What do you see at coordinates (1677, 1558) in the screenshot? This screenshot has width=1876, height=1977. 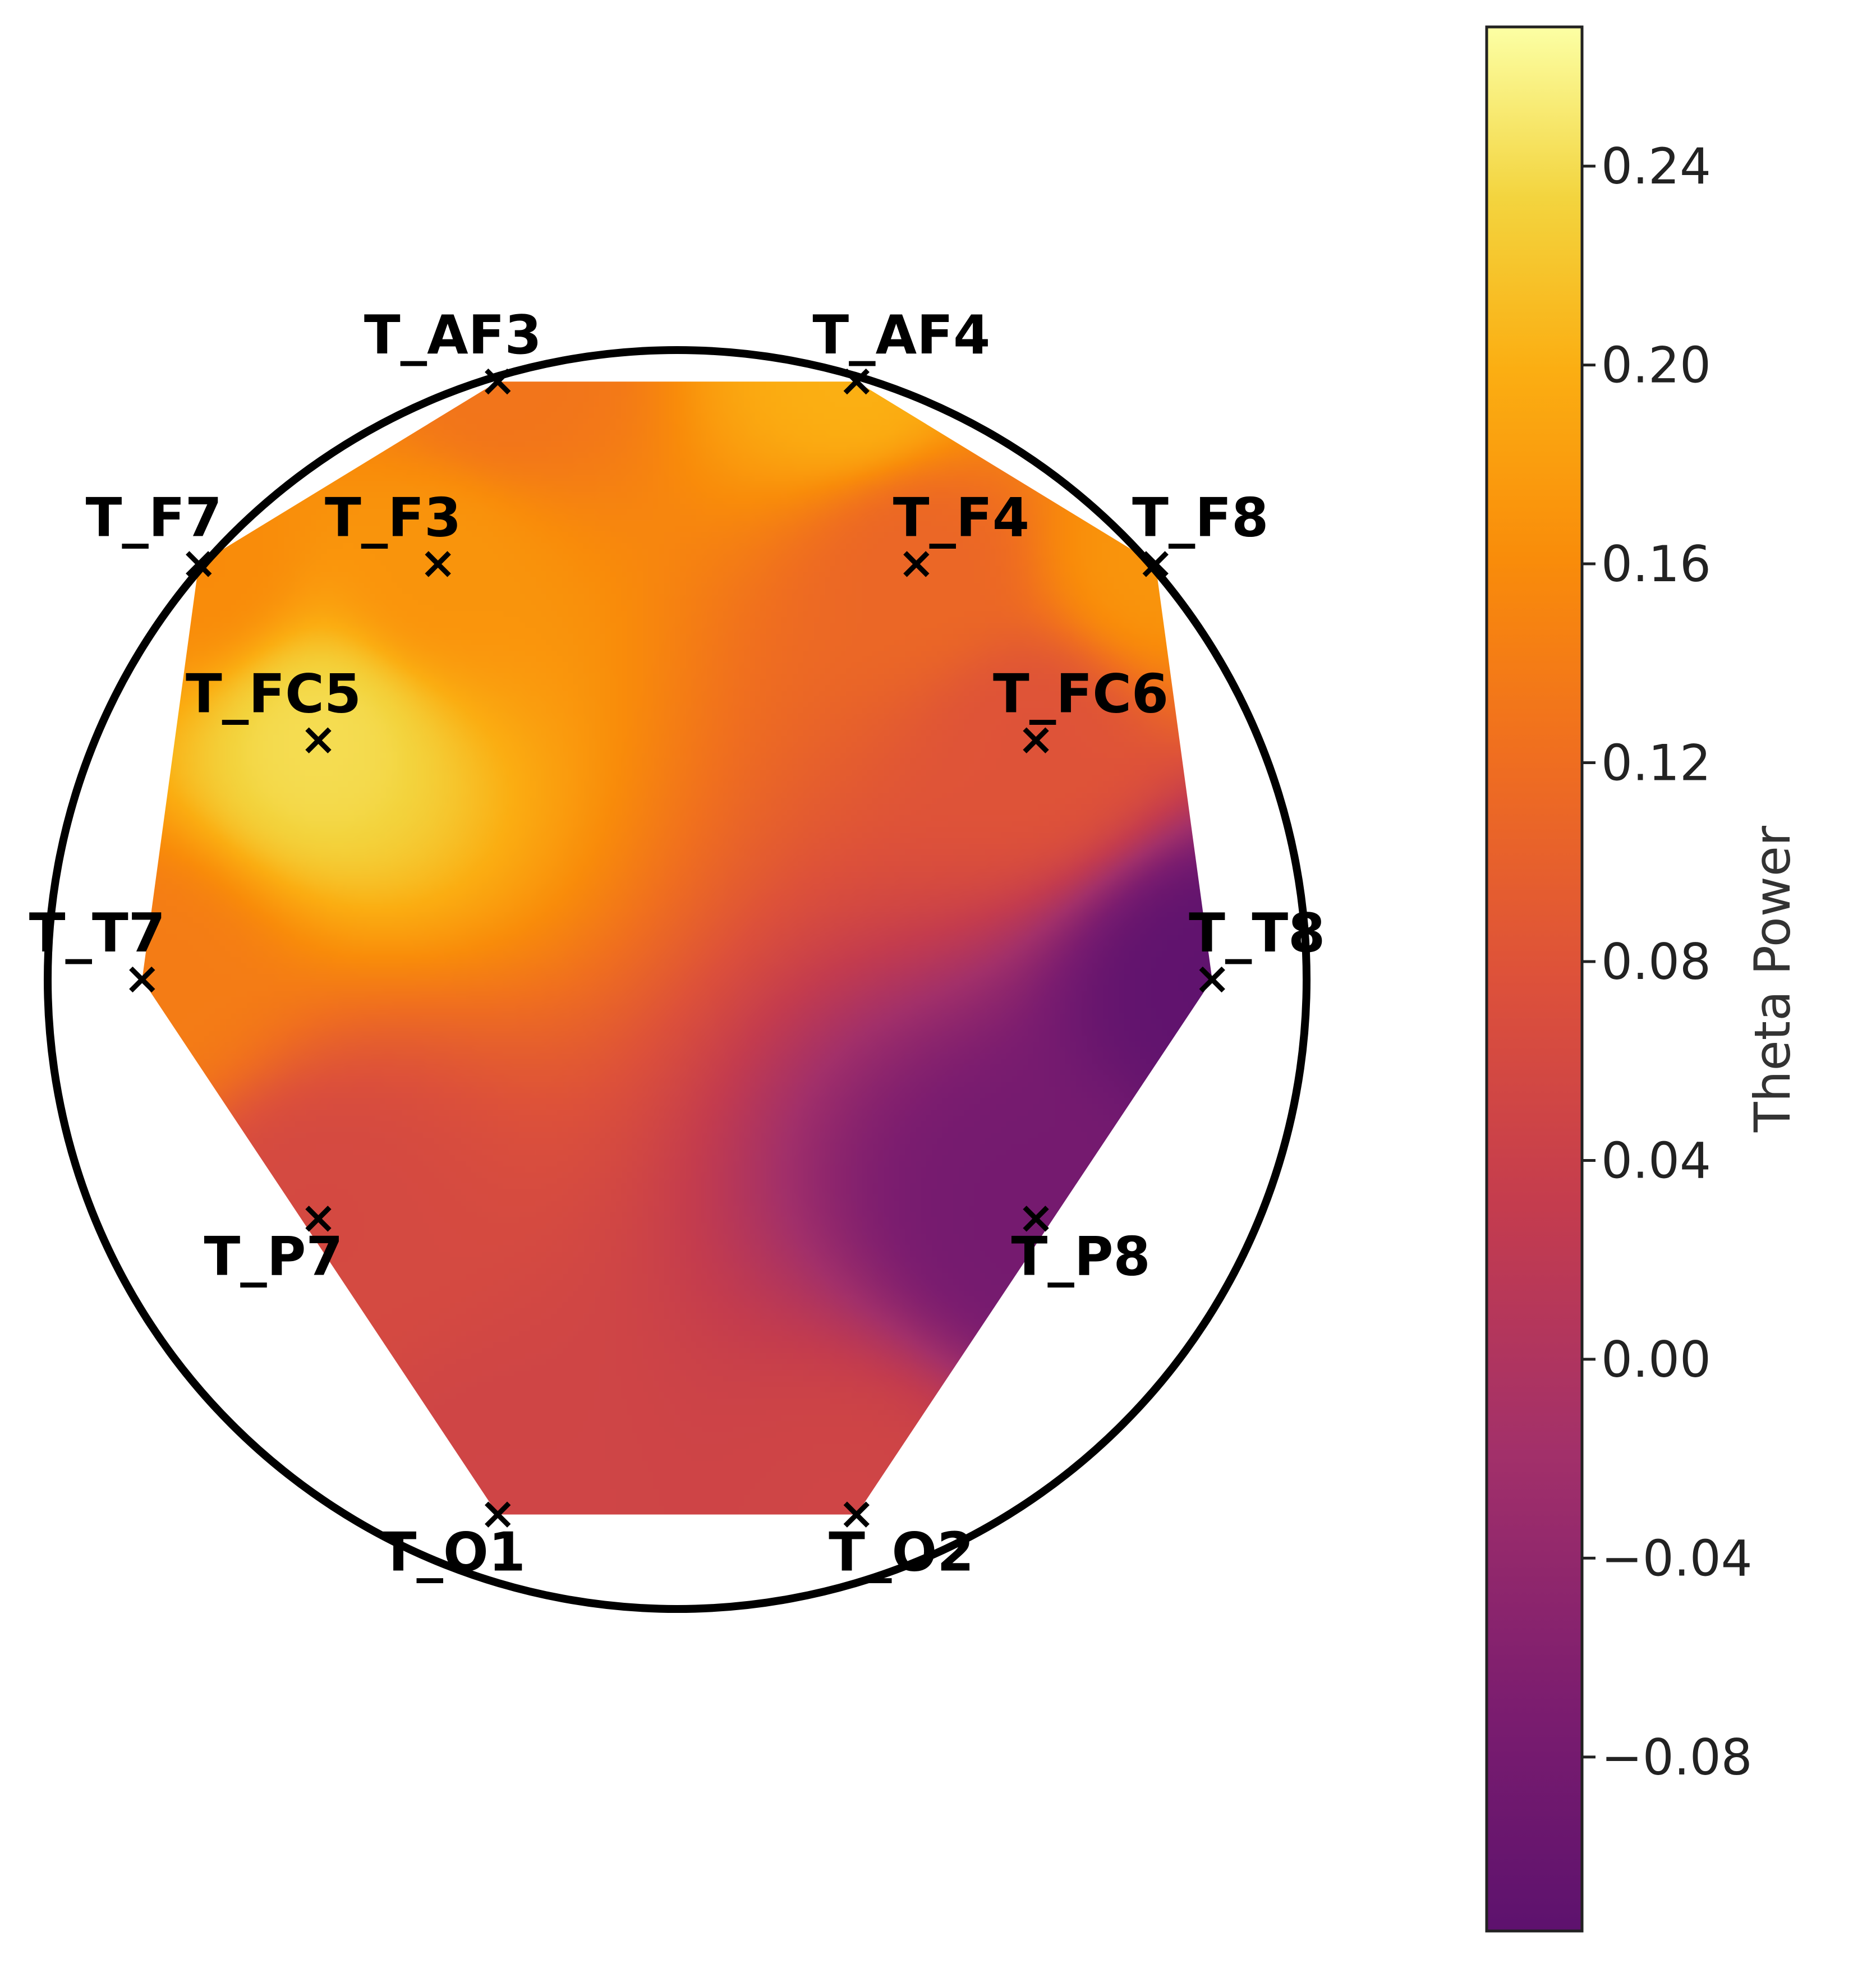 I see `colorbar-tick-label: −0.04` at bounding box center [1677, 1558].